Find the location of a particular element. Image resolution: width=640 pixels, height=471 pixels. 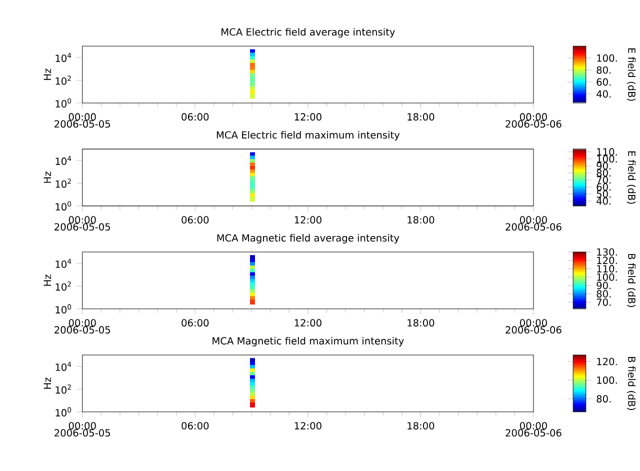

chart-title: MCA Electric field average intensity is located at coordinates (308, 33).